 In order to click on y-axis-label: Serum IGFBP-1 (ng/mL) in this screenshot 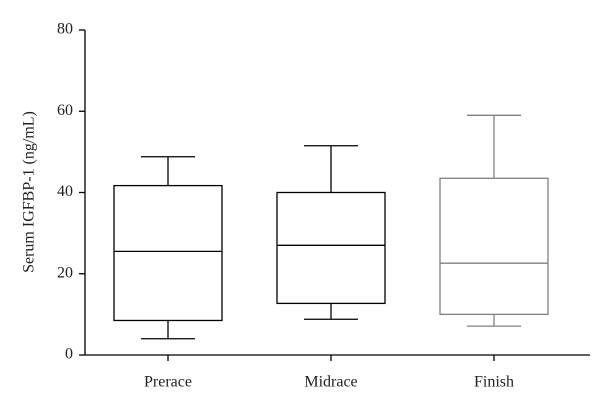, I will do `click(29, 192)`.